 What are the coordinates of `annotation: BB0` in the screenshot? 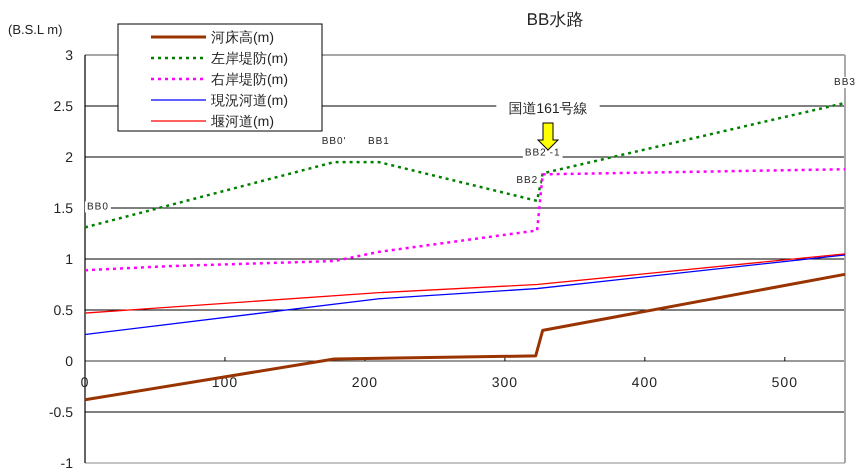 It's located at (98, 206).